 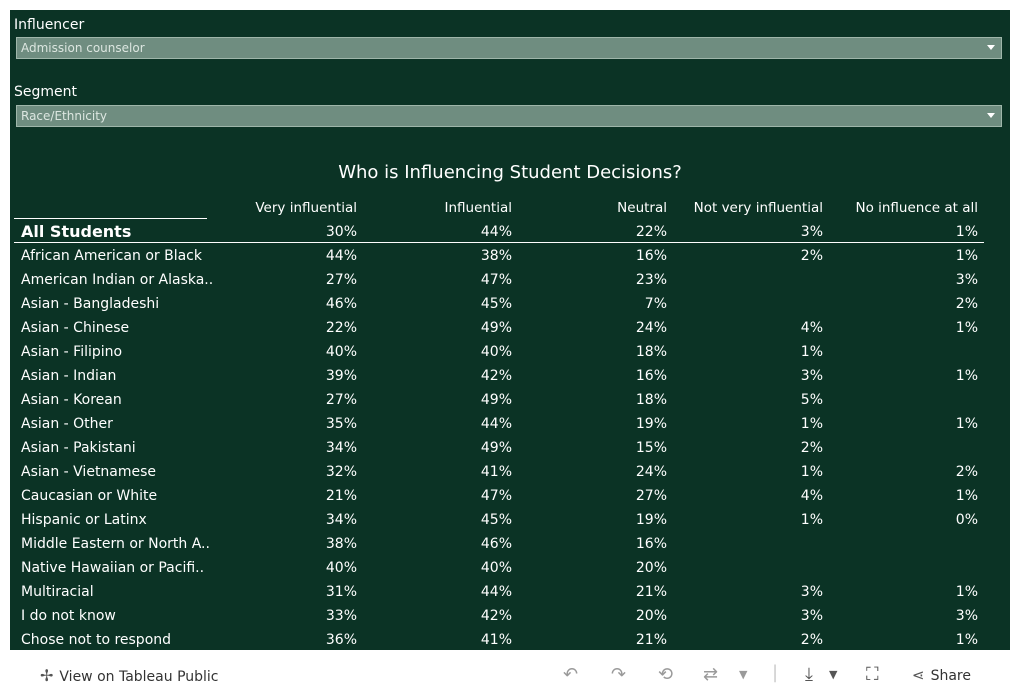 What do you see at coordinates (496, 544) in the screenshot?
I see `cell-influential: 46%` at bounding box center [496, 544].